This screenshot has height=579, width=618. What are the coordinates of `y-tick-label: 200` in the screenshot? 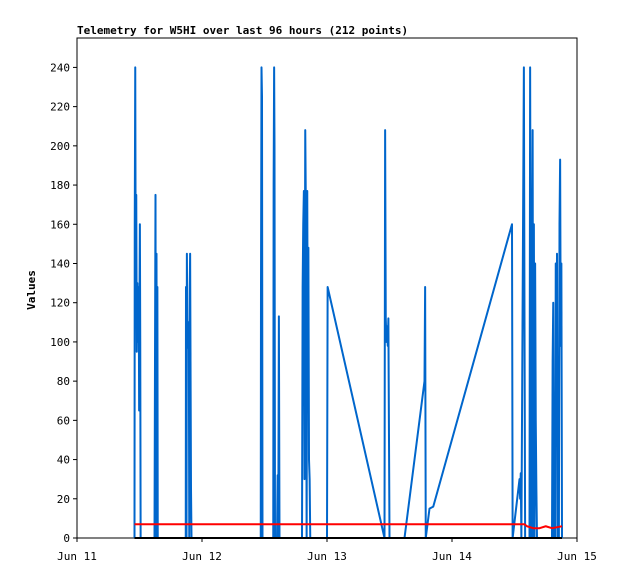 It's located at (60, 146).